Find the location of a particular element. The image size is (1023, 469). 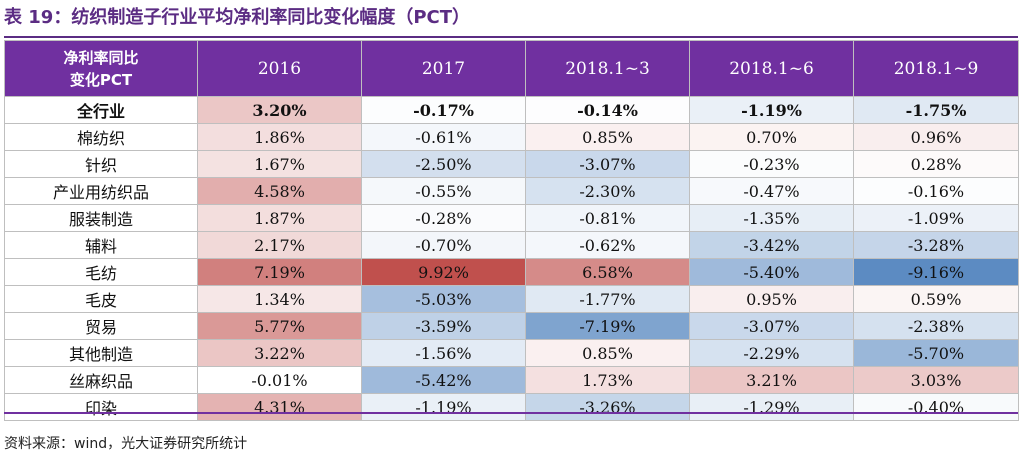

table-row: 服装制造 1.87% -0.28% -0.81% -1.35% -1.09% is located at coordinates (511, 218).